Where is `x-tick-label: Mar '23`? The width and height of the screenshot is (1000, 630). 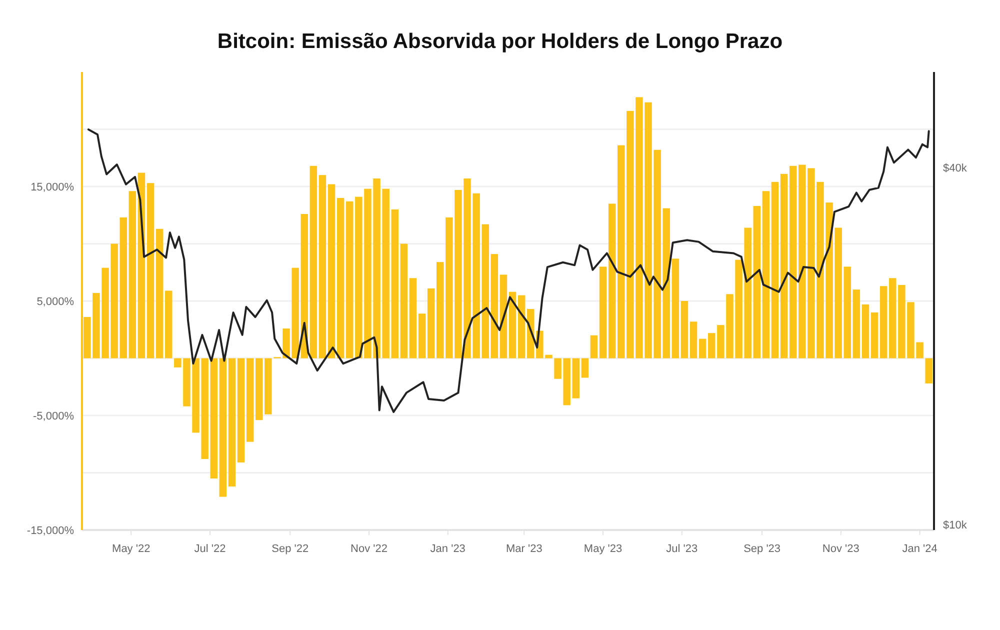 x-tick-label: Mar '23 is located at coordinates (524, 549).